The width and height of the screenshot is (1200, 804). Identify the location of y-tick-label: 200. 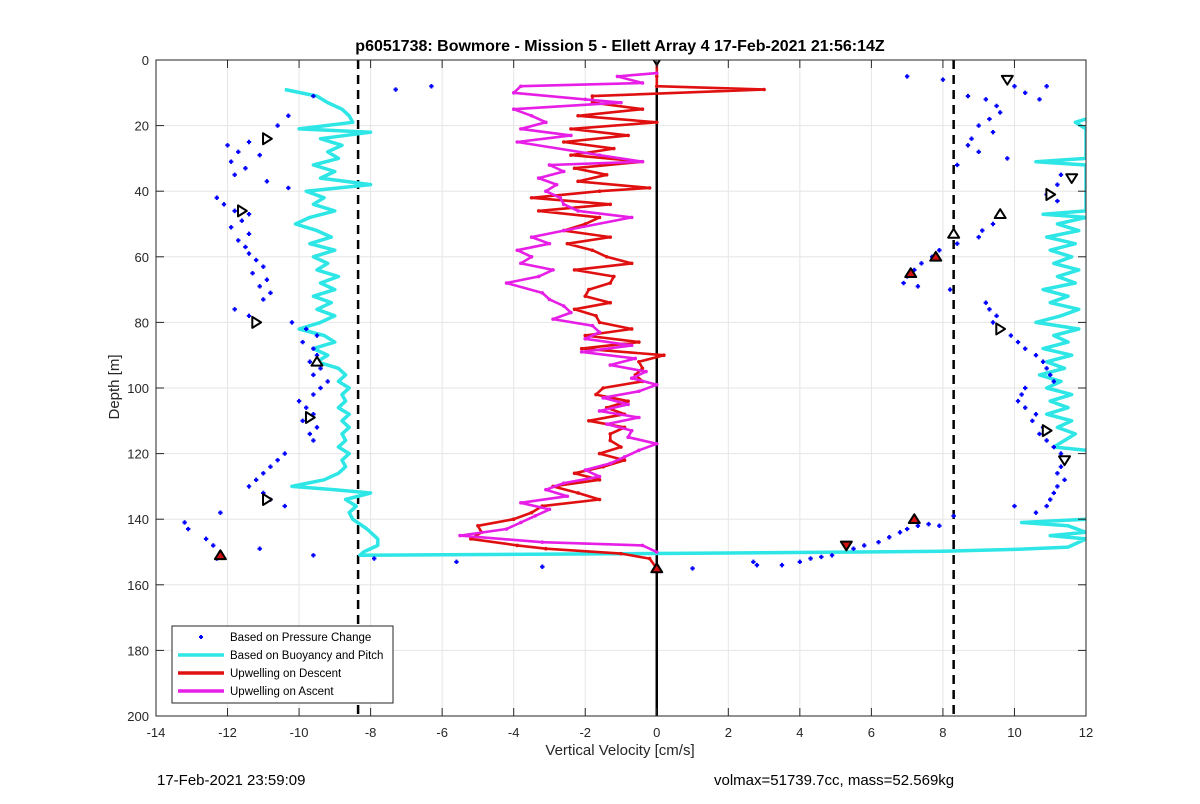
(138, 716).